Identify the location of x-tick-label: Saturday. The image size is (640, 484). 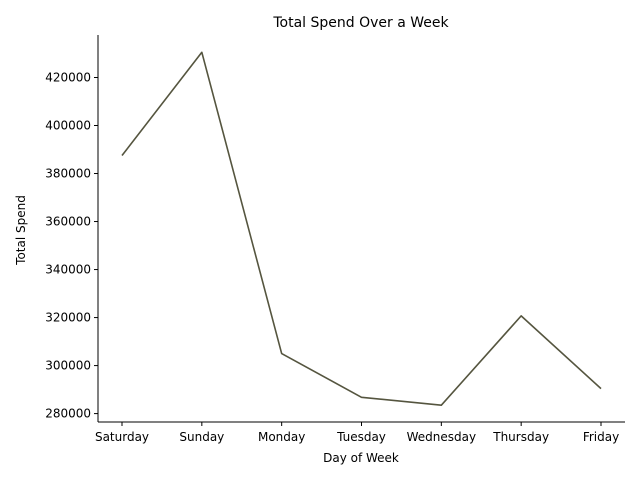
(122, 437).